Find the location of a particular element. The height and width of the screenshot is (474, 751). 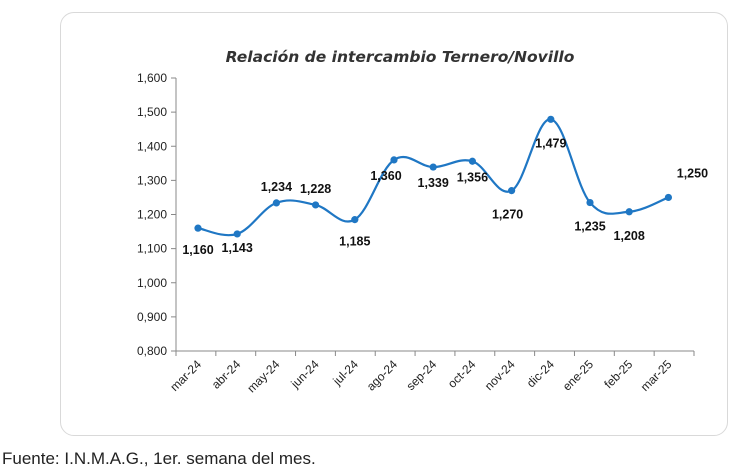

y-tick-label: 1,400 is located at coordinates (152, 146).